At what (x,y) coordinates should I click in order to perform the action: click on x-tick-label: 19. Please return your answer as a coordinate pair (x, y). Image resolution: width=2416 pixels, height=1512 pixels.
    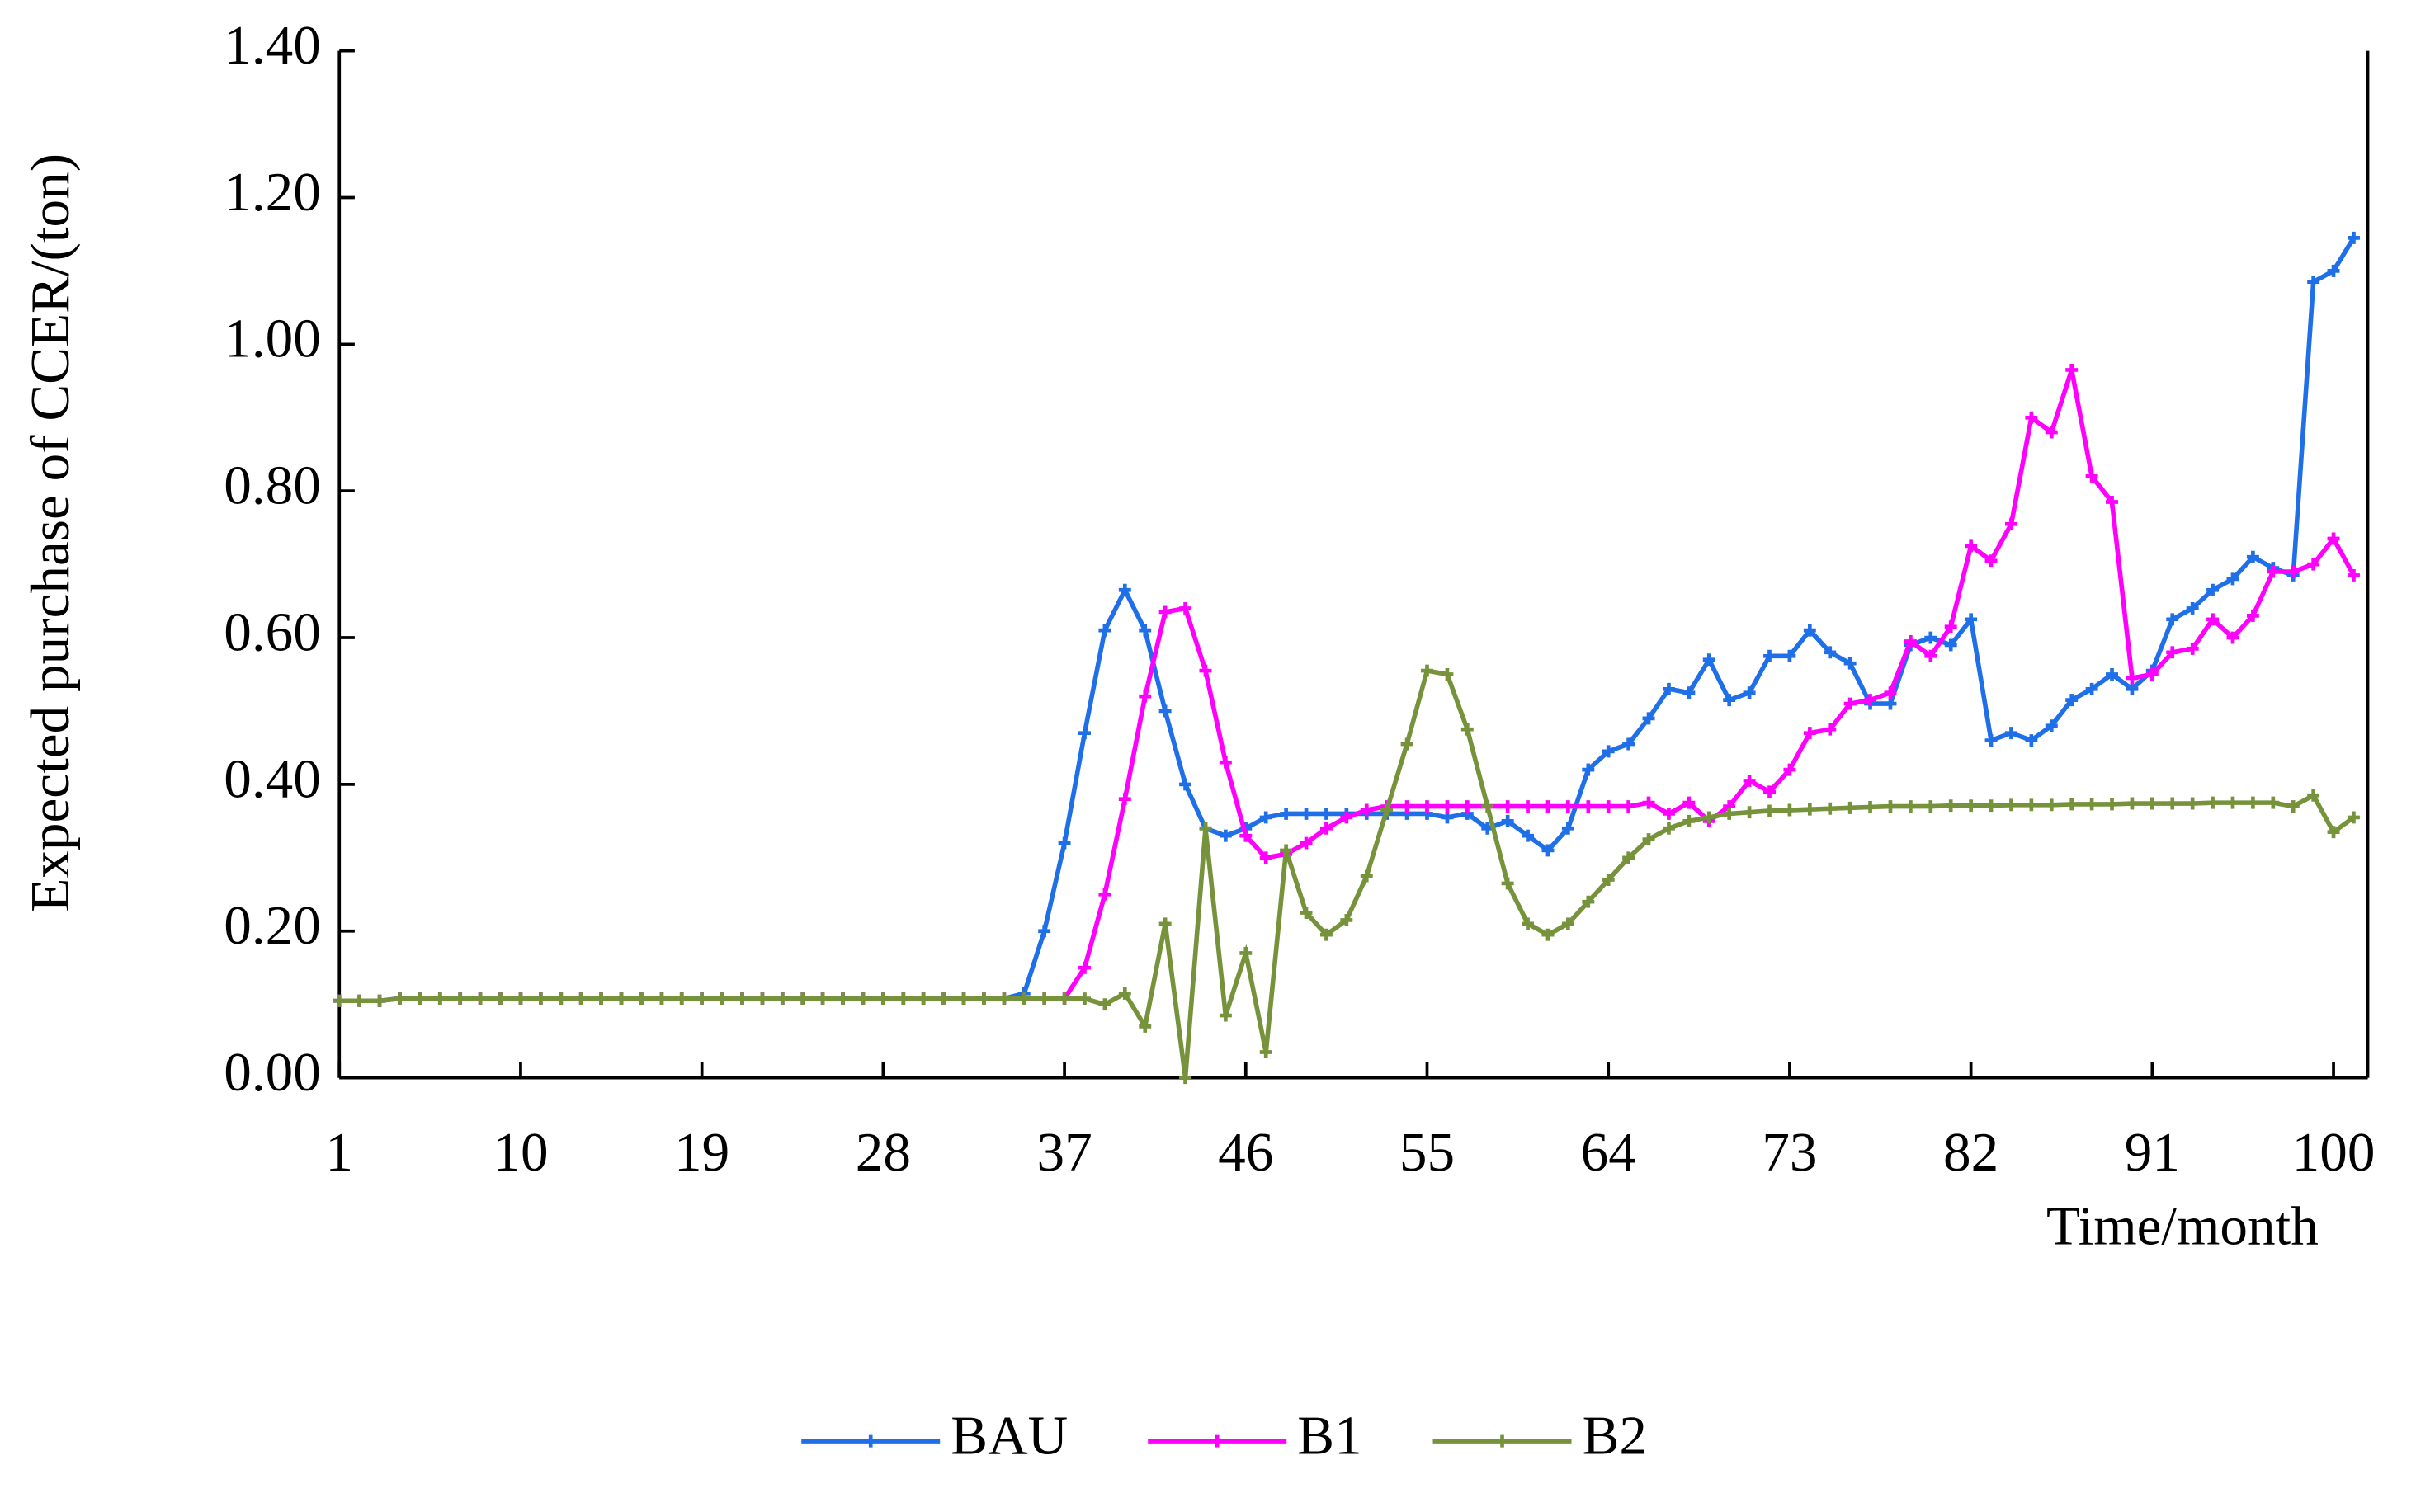
    Looking at the image, I should click on (701, 1152).